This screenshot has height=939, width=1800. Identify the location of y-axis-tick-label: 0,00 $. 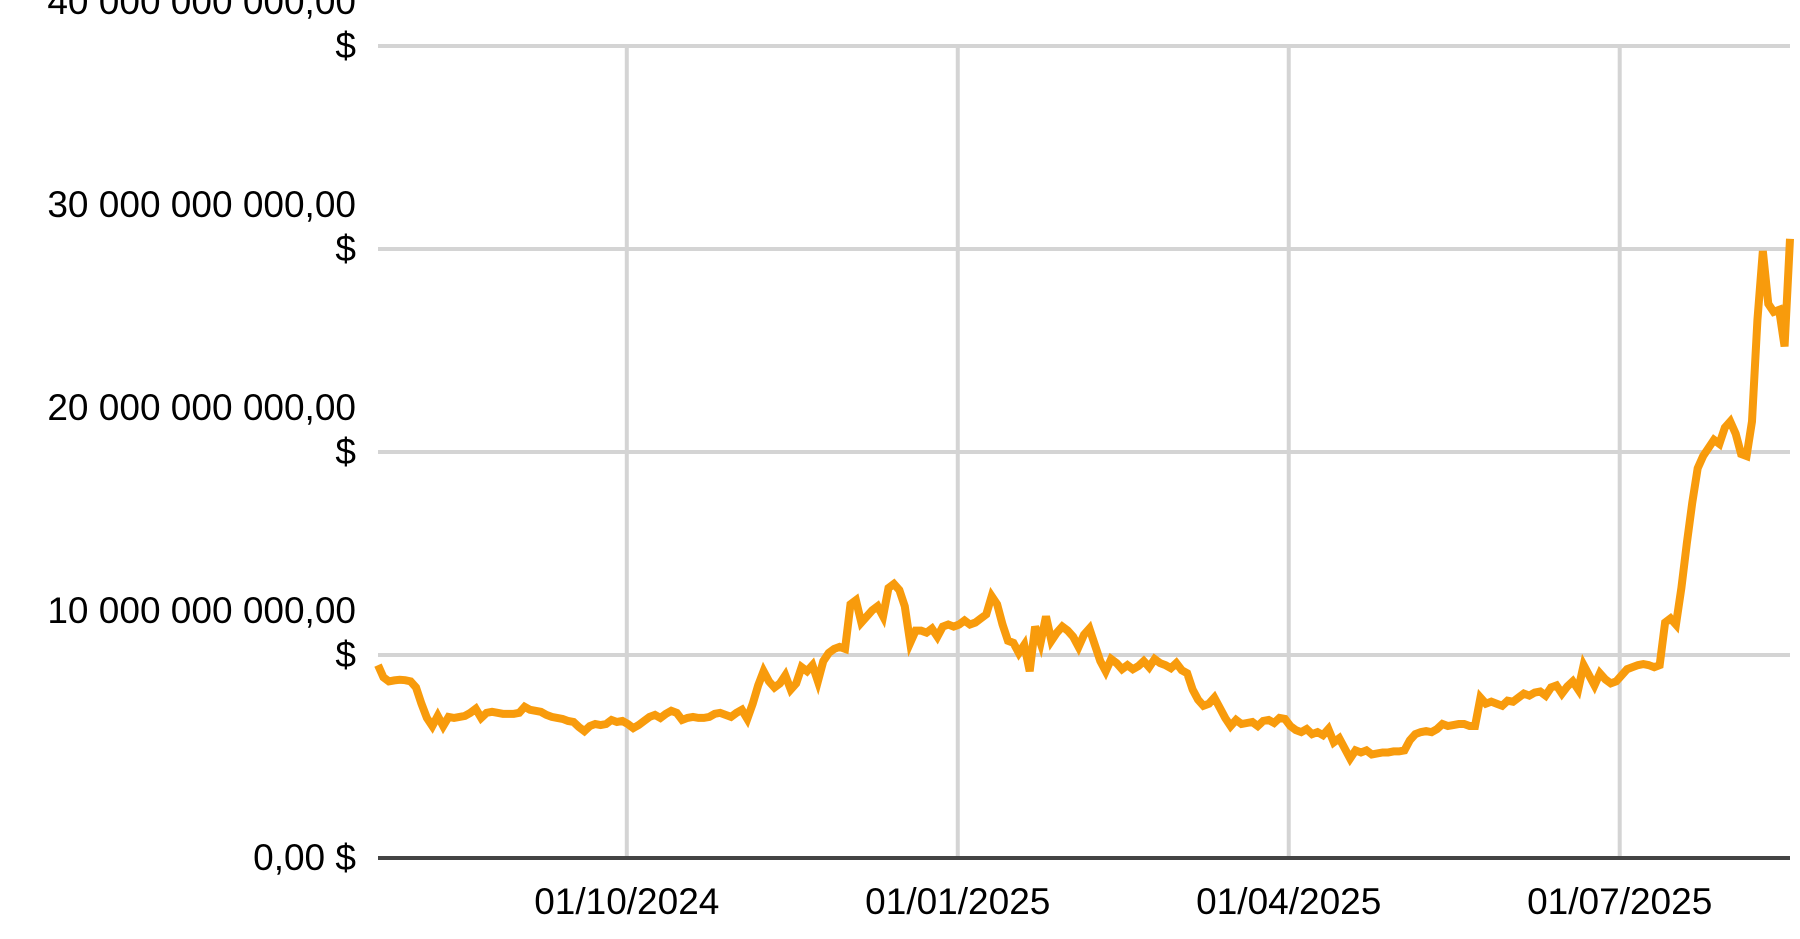
(304, 857).